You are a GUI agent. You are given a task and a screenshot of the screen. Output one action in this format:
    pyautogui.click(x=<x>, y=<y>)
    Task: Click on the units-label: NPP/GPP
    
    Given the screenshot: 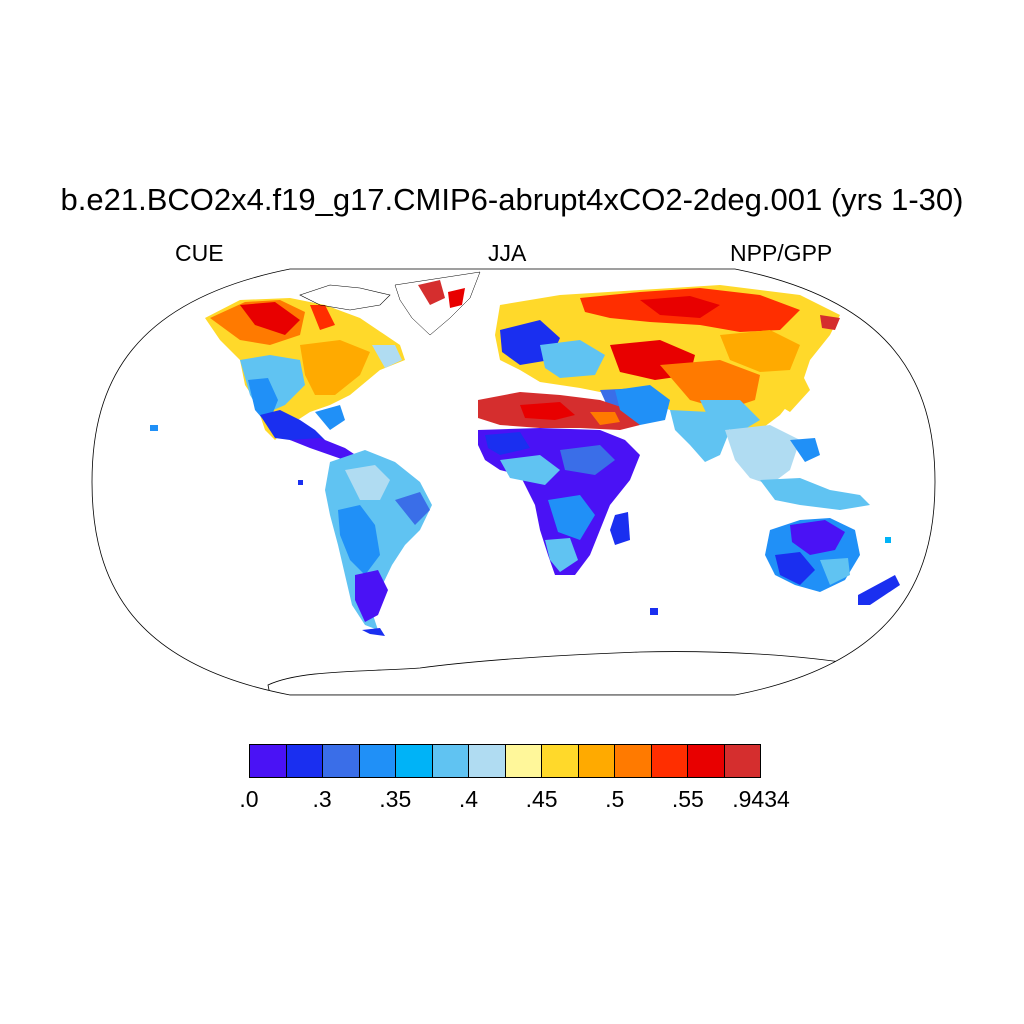 What is the action you would take?
    pyautogui.click(x=781, y=253)
    